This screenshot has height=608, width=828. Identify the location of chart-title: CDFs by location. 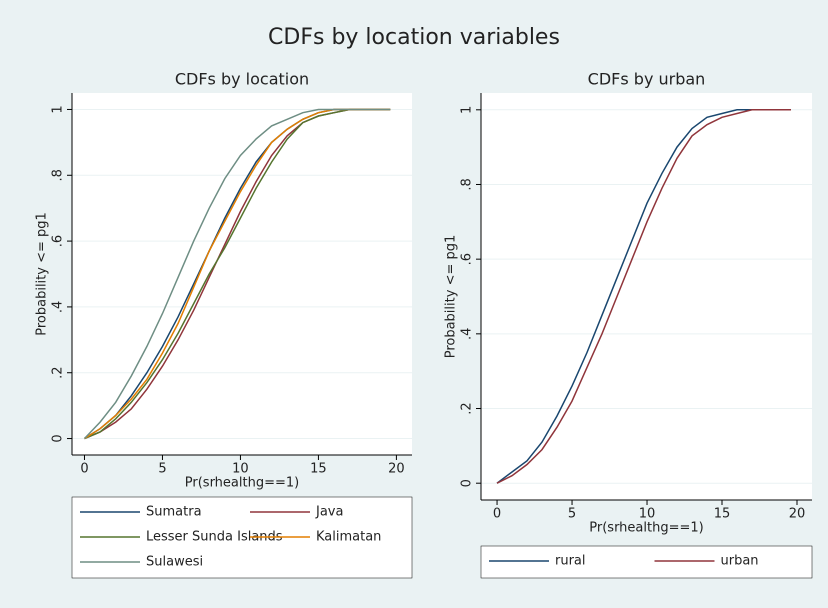
(242, 79).